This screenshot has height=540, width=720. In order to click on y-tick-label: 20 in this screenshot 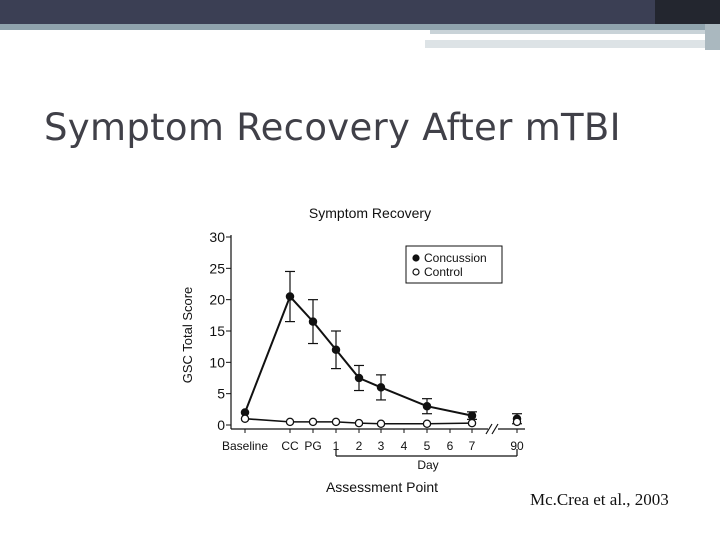, I will do `click(217, 300)`.